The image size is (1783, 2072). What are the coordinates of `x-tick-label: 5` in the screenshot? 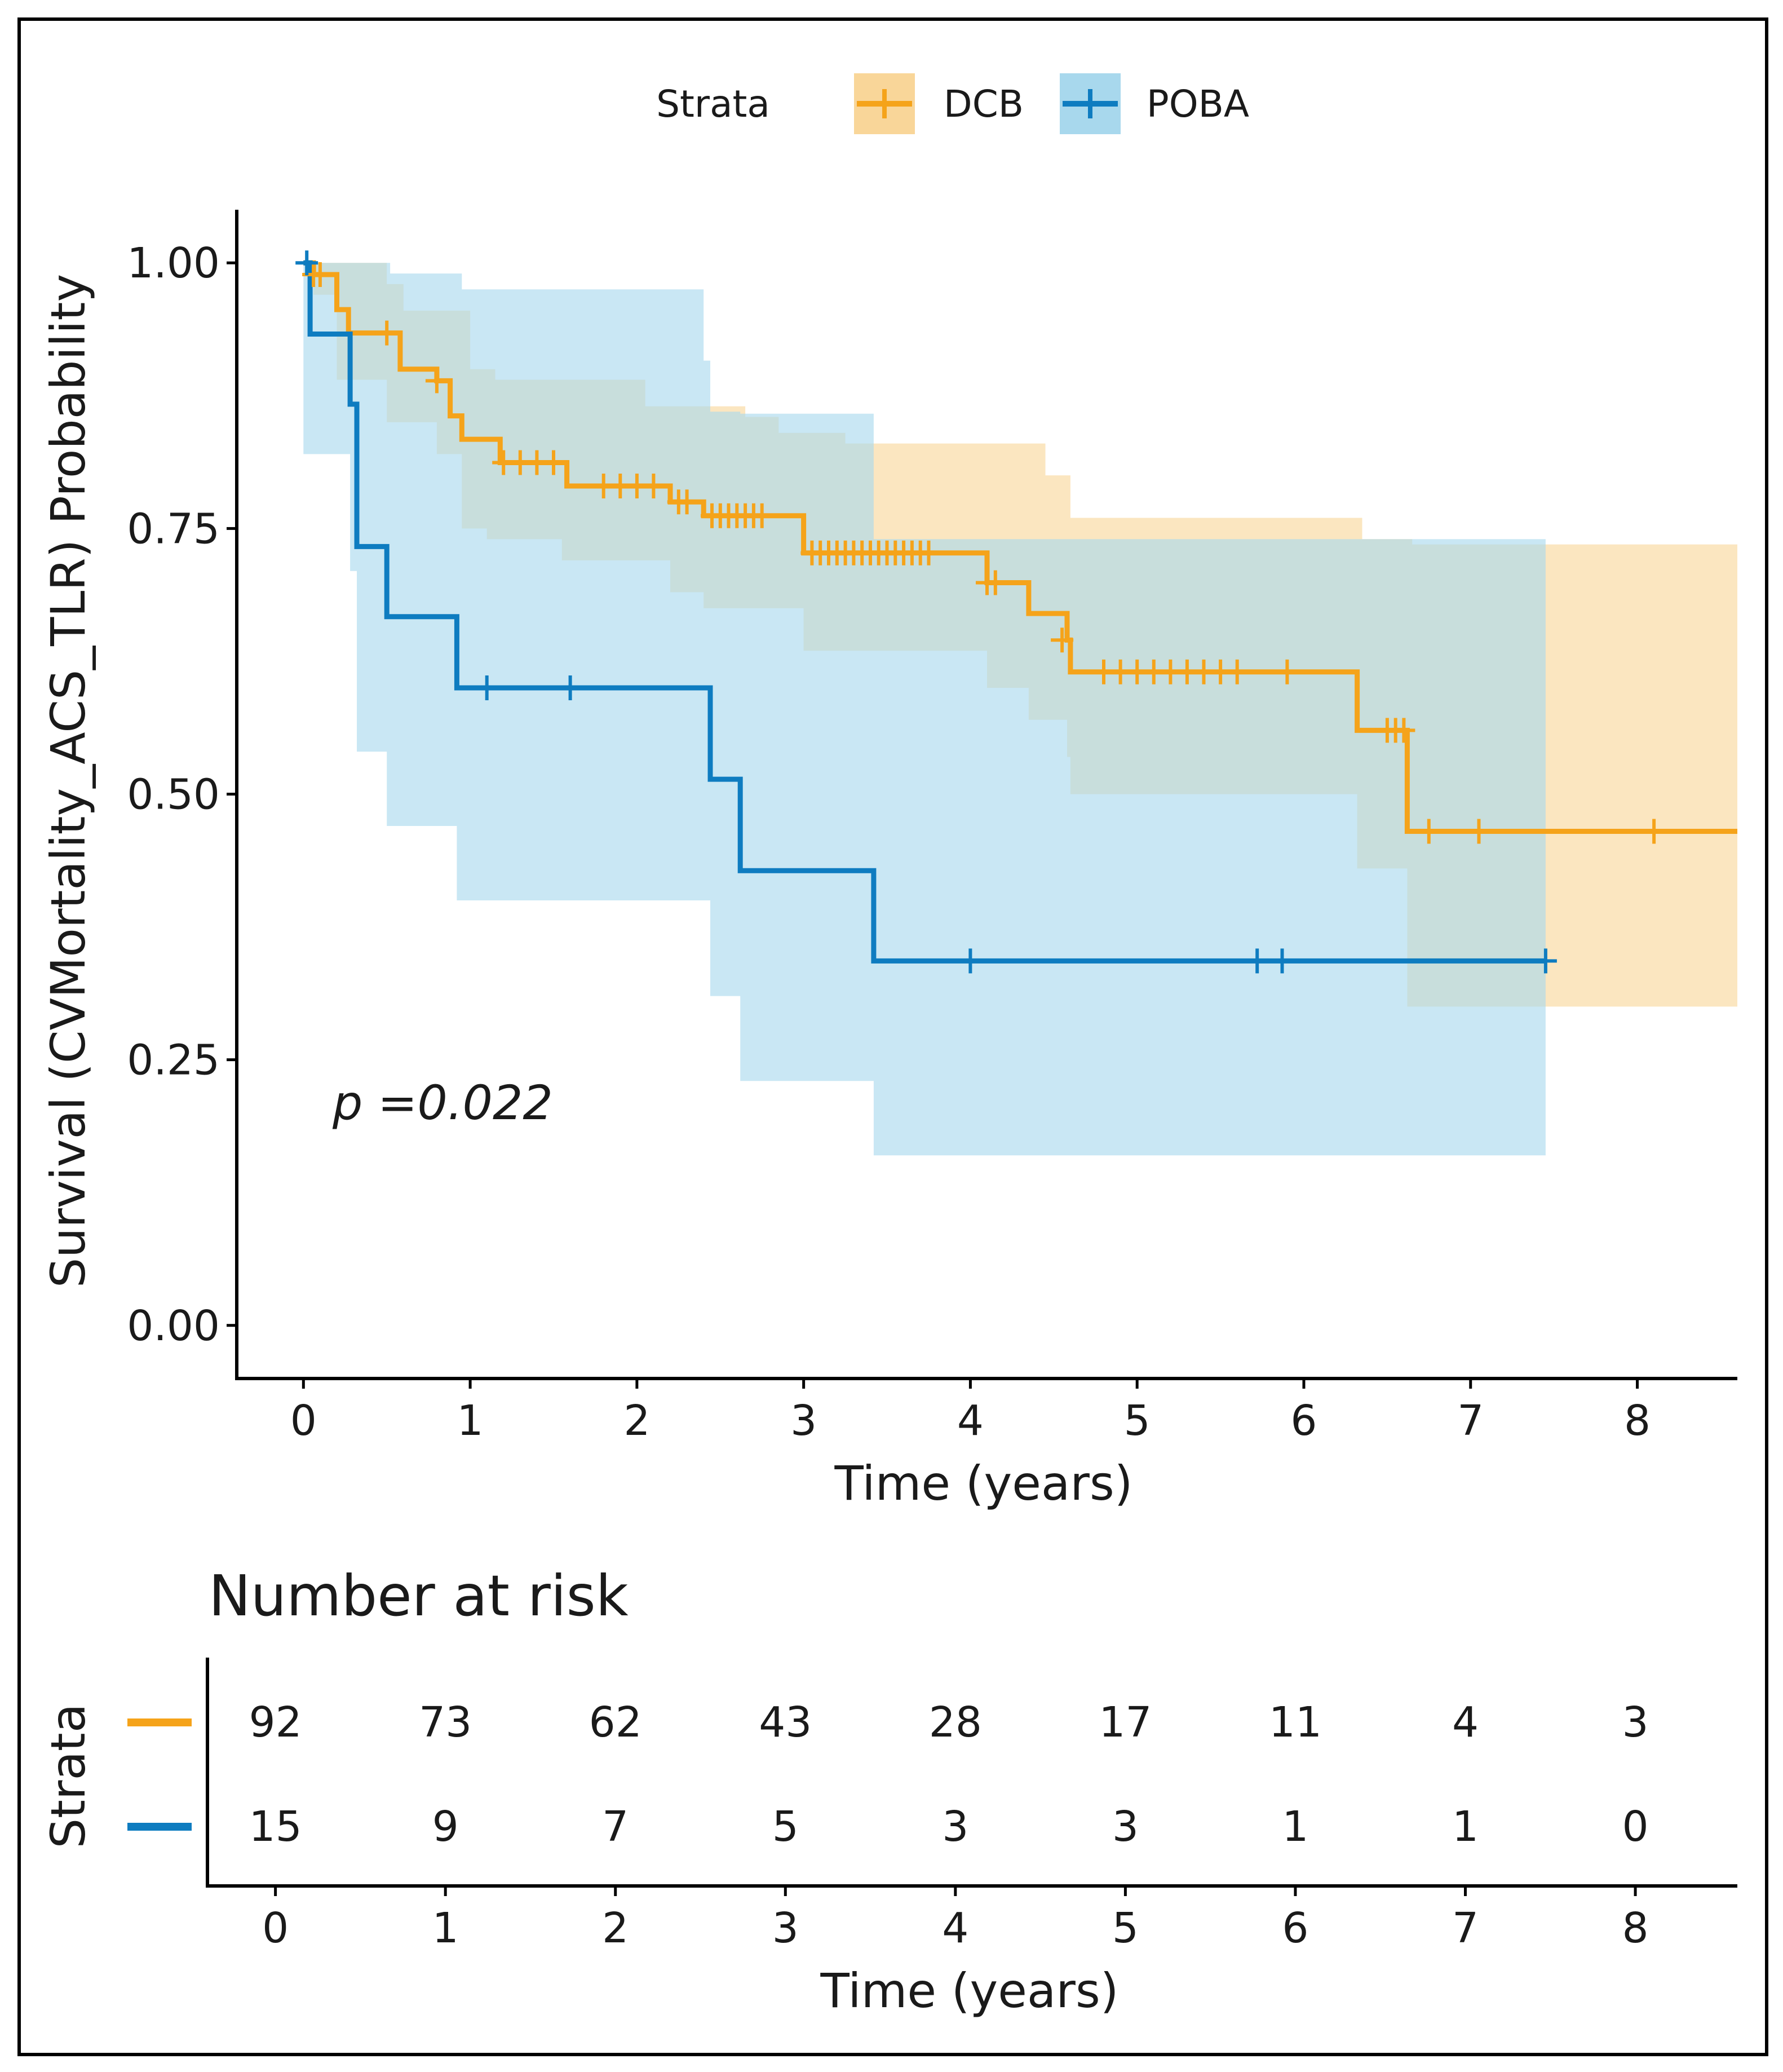 It's located at (1137, 1421).